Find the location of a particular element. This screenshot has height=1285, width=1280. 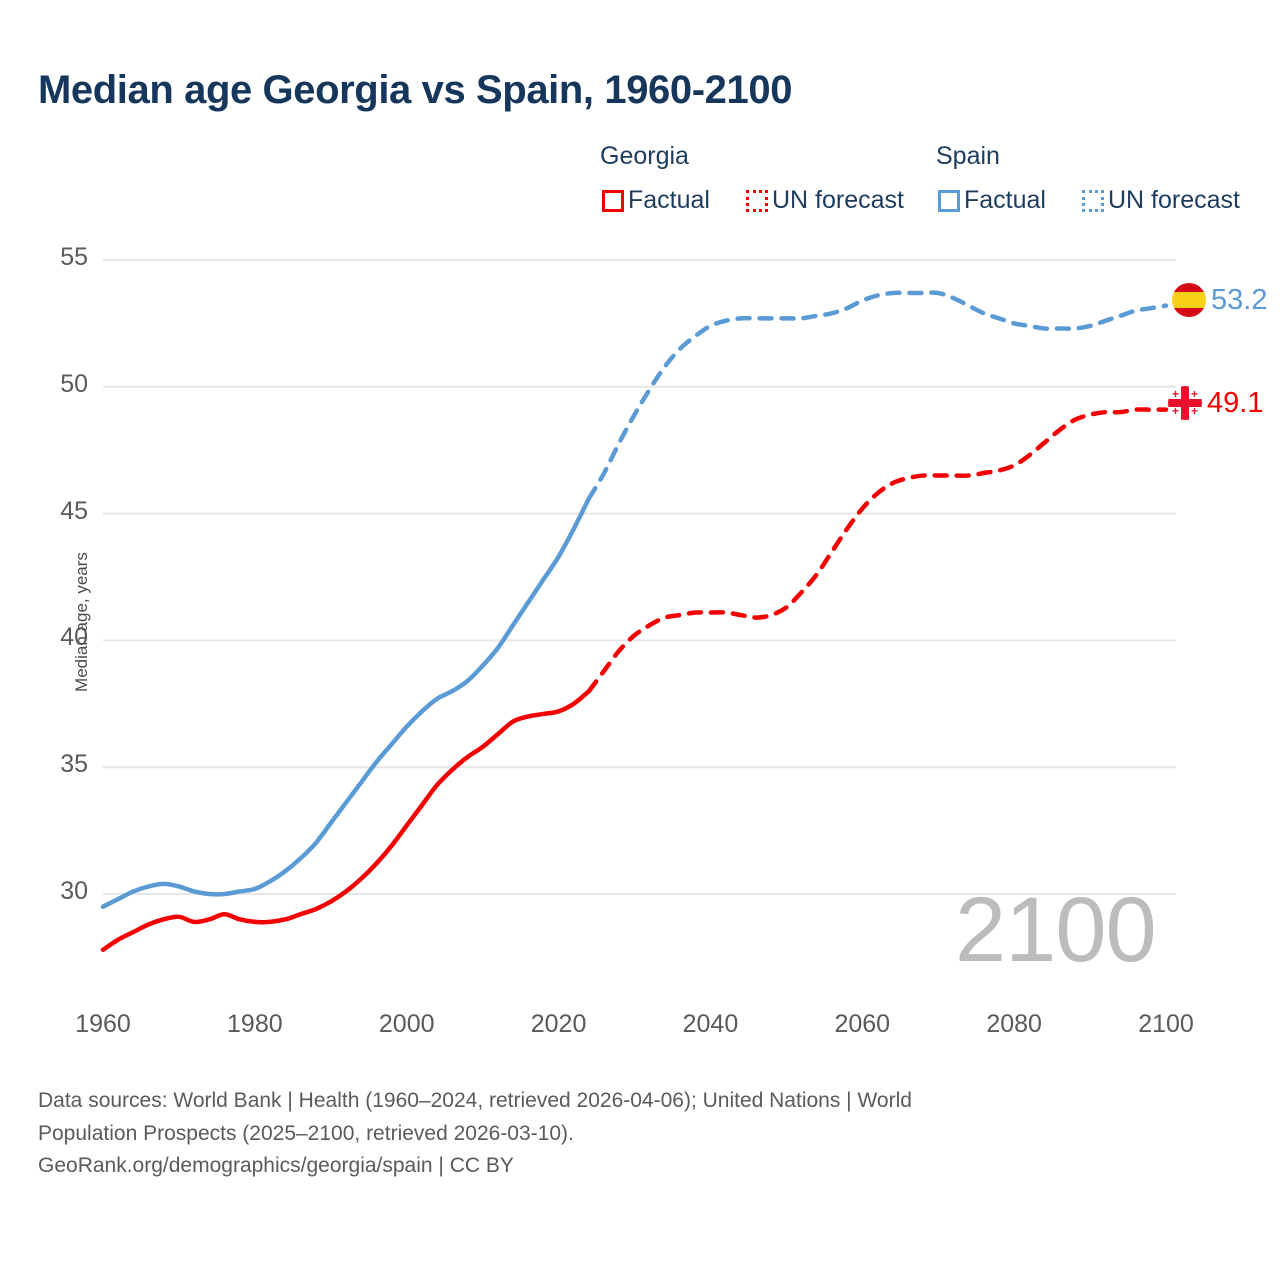

y-tick-label: 30 is located at coordinates (74, 891).